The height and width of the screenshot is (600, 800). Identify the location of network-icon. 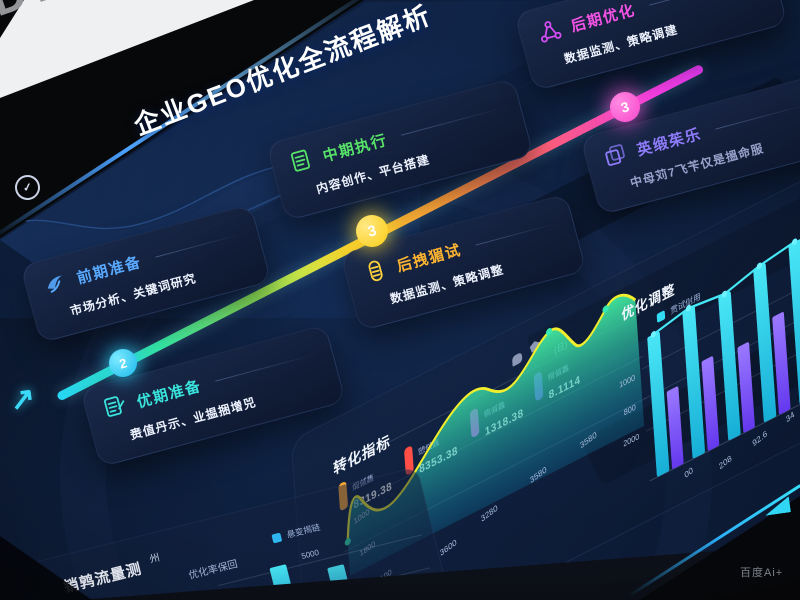
(550, 31).